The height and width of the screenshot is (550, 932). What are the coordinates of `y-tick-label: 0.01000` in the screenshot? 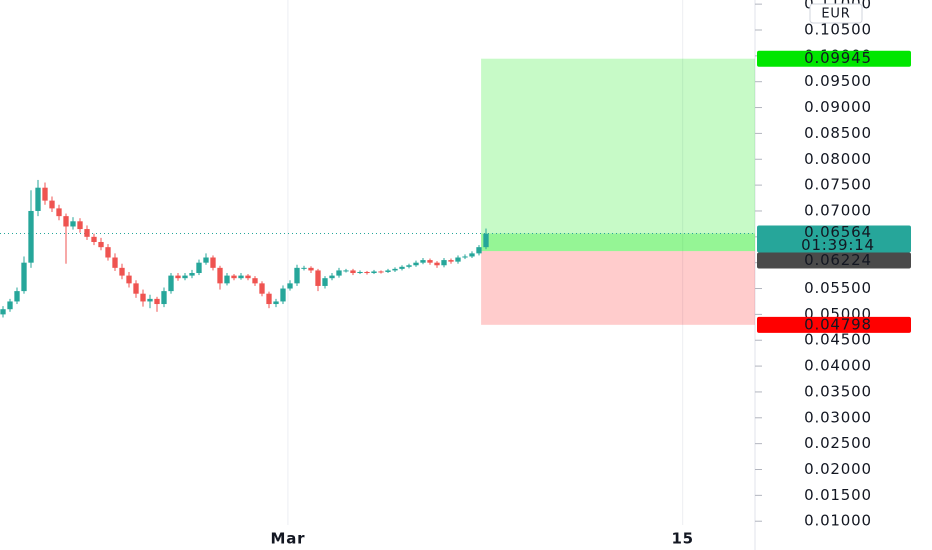 It's located at (838, 521).